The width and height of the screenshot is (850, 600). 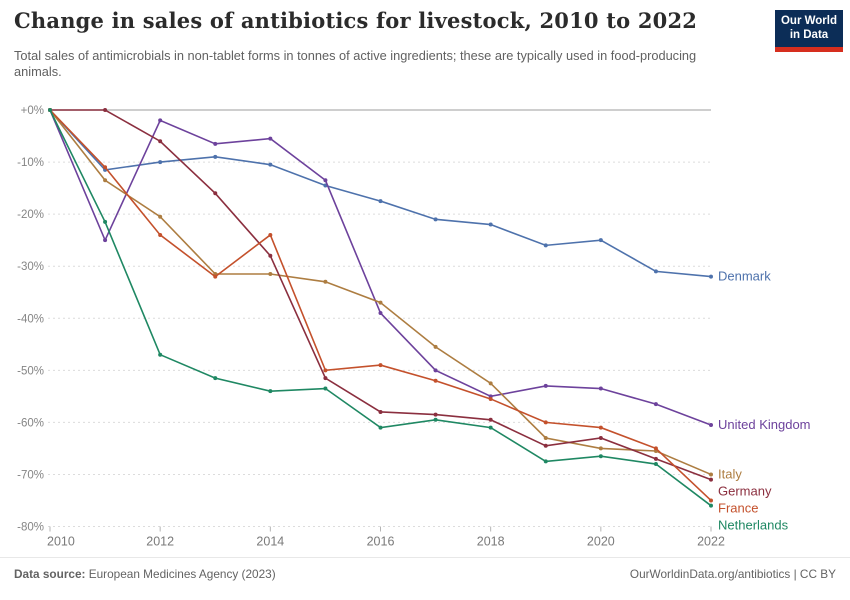 I want to click on series-label-denmark: Denmark, so click(x=744, y=276).